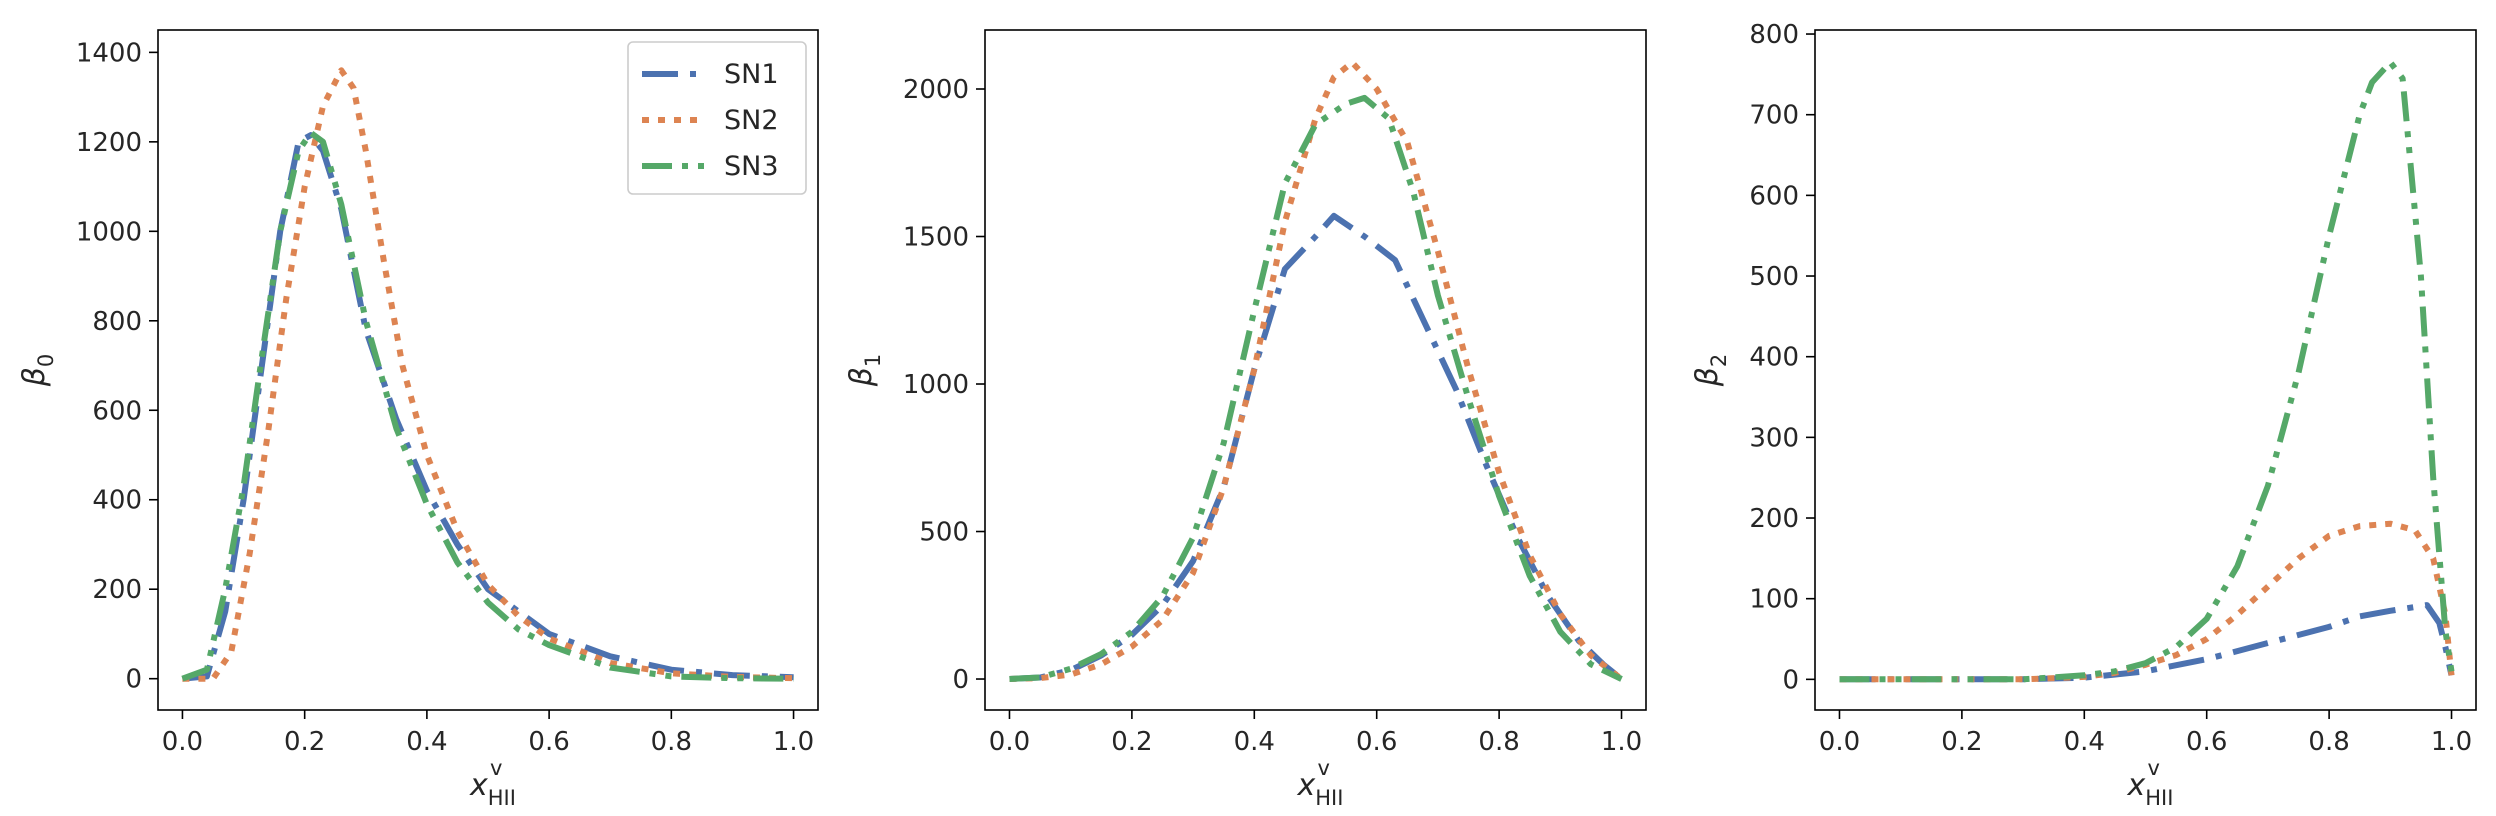  I want to click on legend: SN1 SN2 SN3, so click(717, 118).